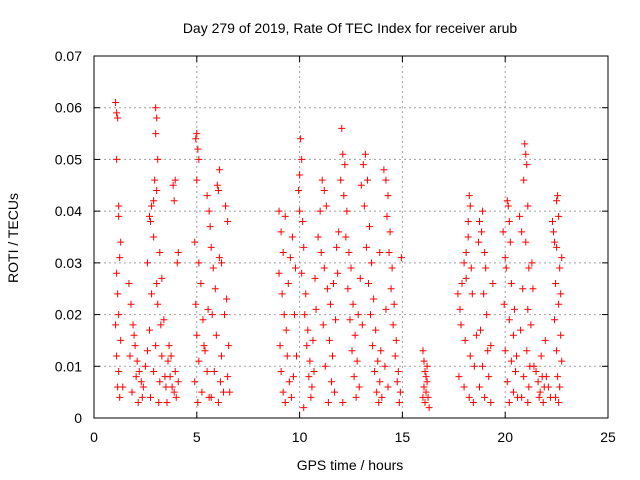  Describe the element at coordinates (94, 437) in the screenshot. I see `x-tick-label: 0` at that location.